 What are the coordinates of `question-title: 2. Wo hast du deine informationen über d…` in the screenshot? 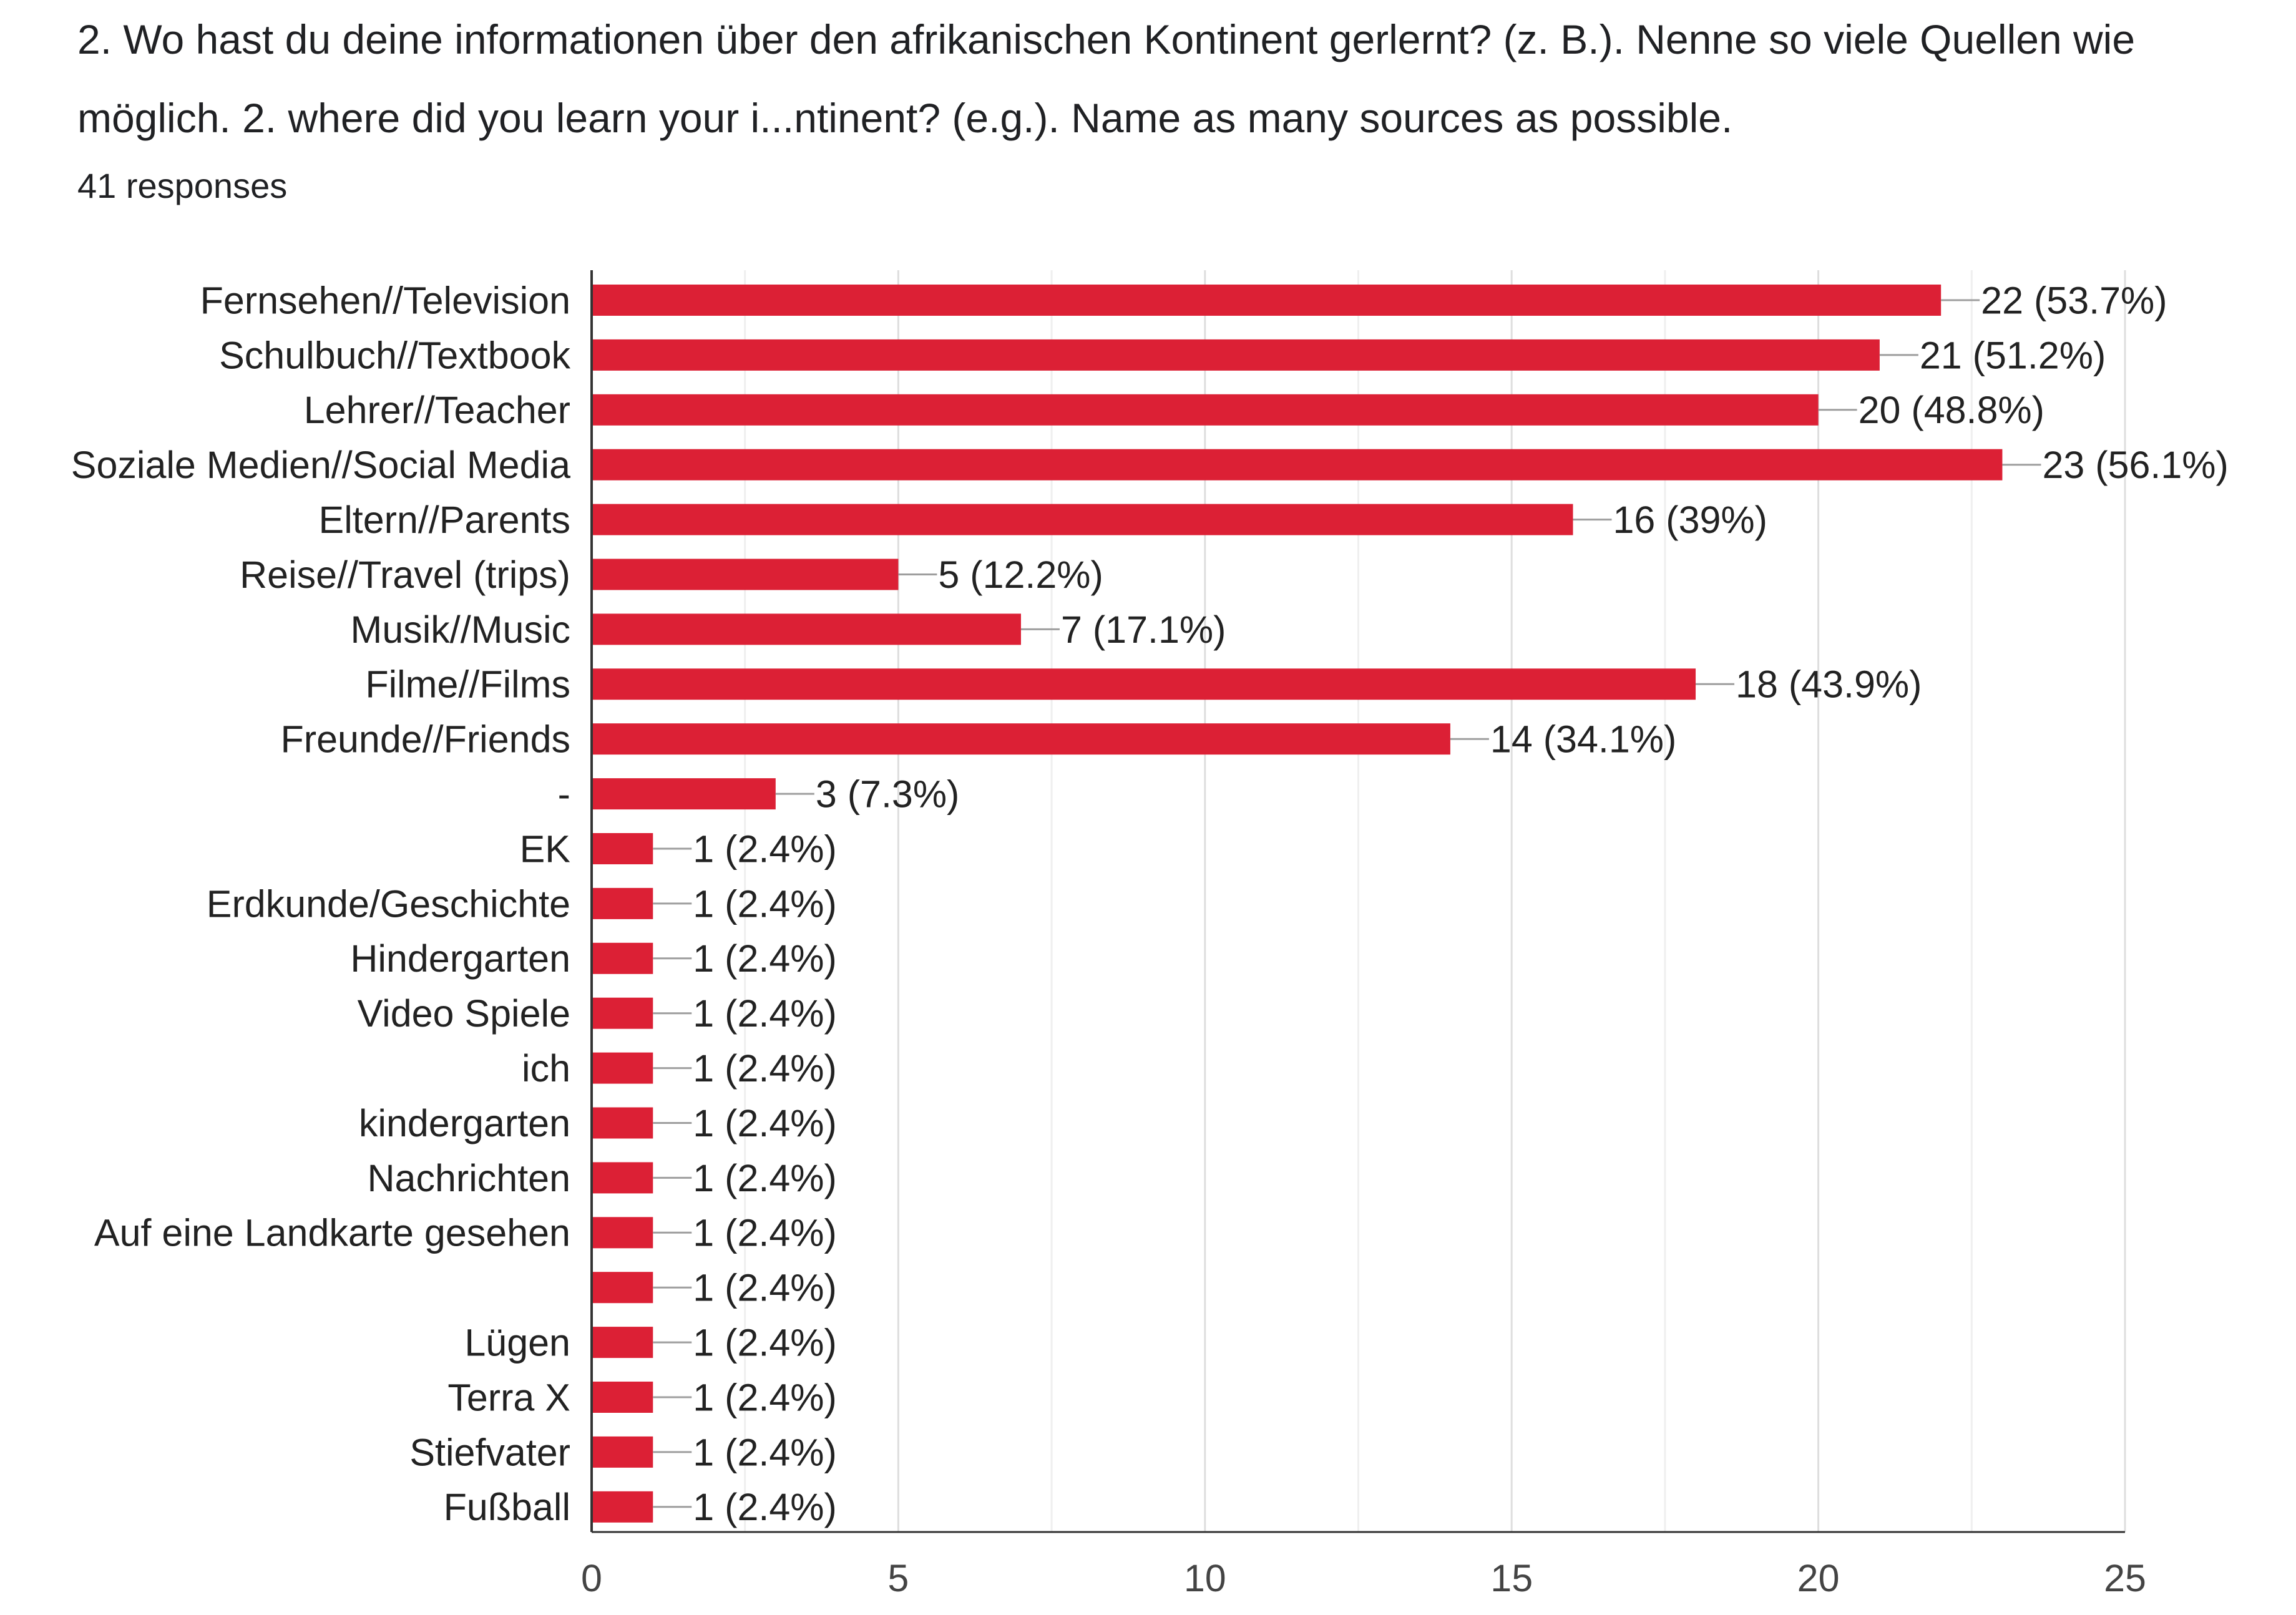 It's located at (1106, 78).